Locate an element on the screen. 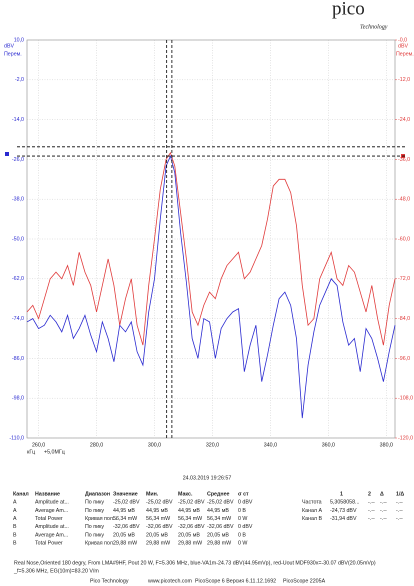  table-header: Название is located at coordinates (47, 494).